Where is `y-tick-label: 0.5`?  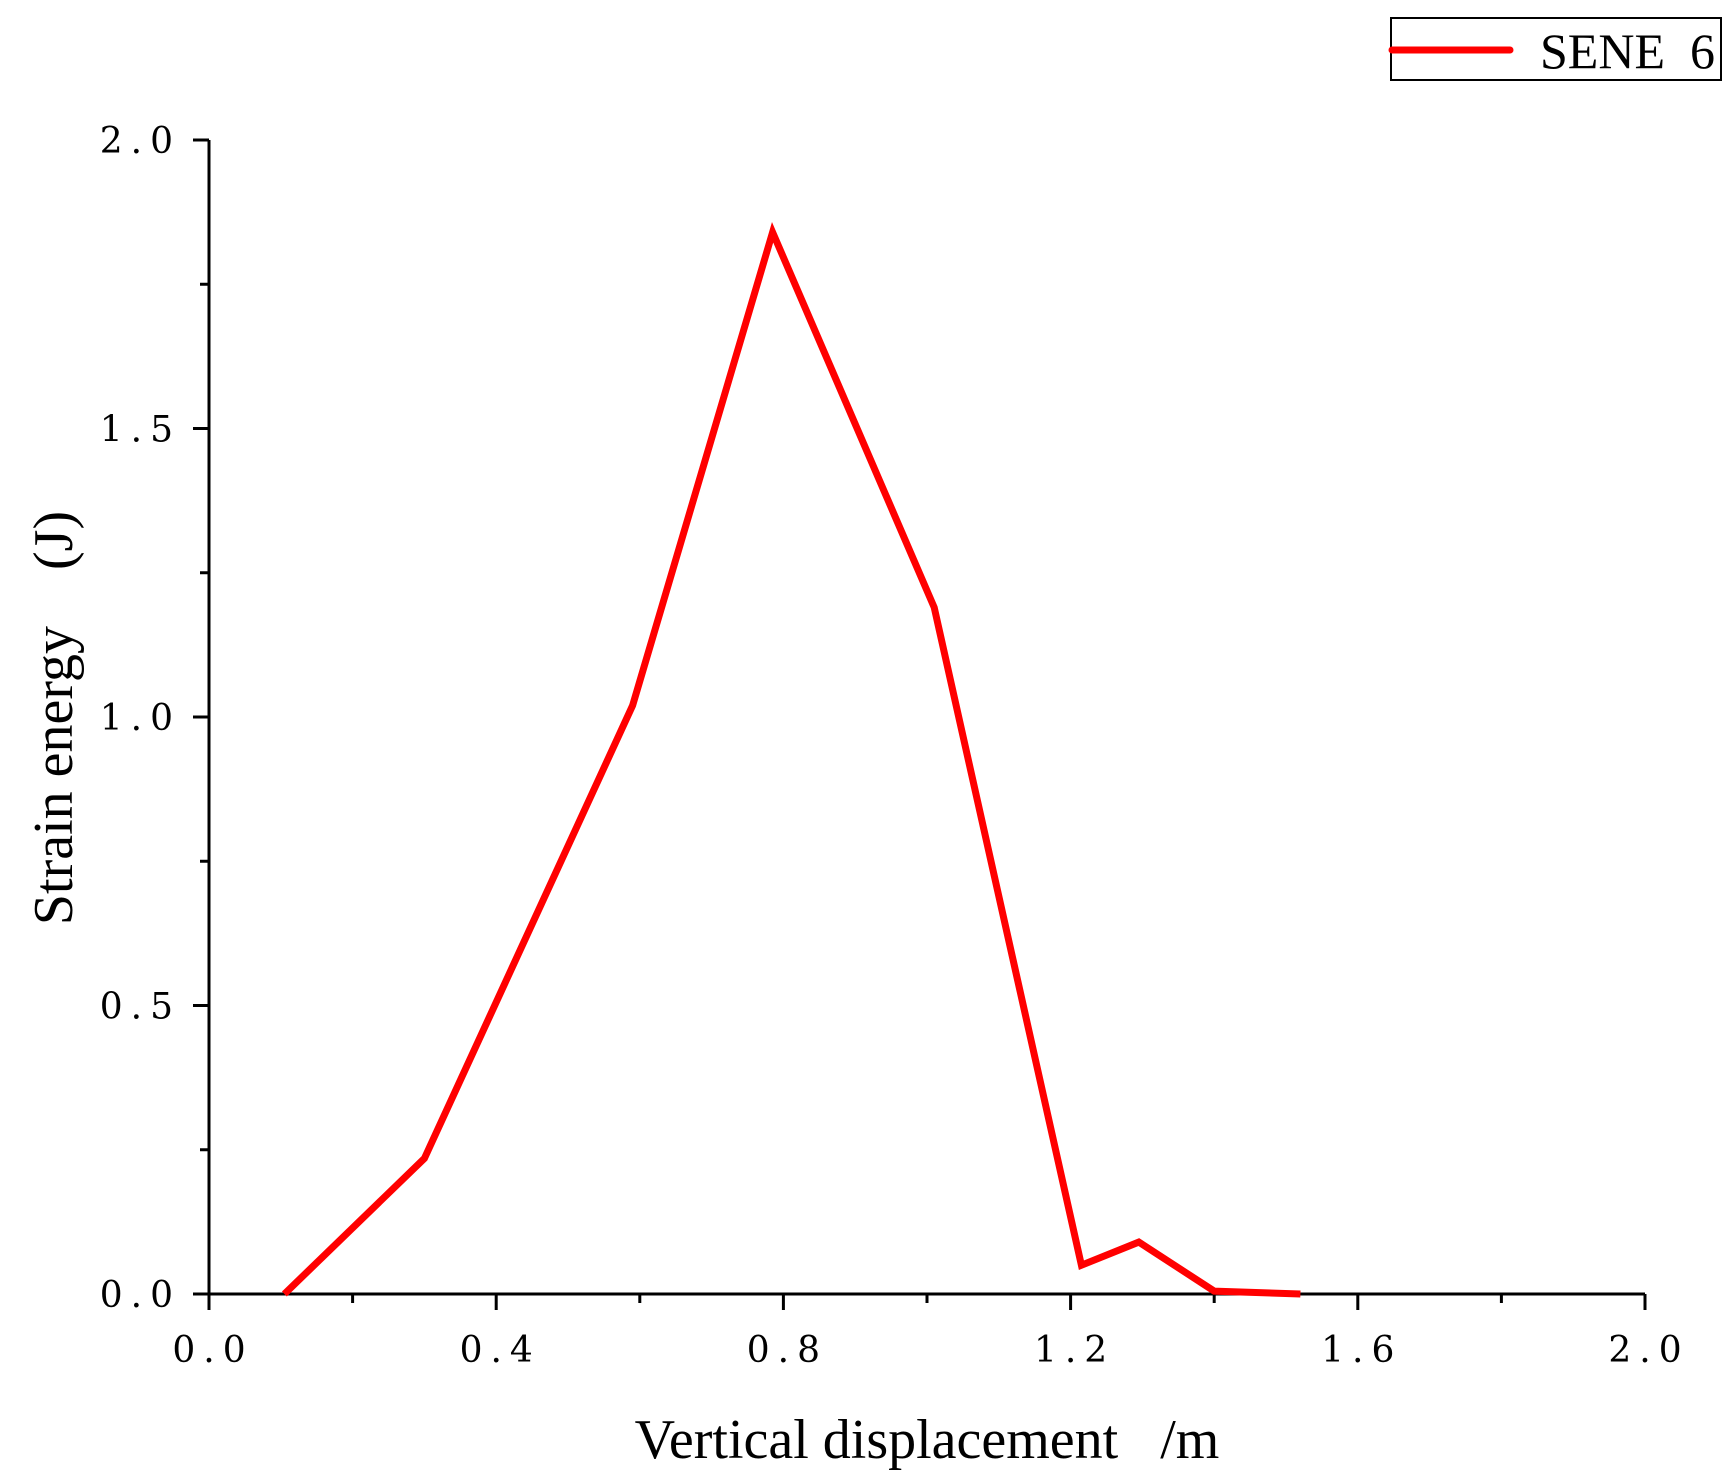 y-tick-label: 0.5 is located at coordinates (140, 1007).